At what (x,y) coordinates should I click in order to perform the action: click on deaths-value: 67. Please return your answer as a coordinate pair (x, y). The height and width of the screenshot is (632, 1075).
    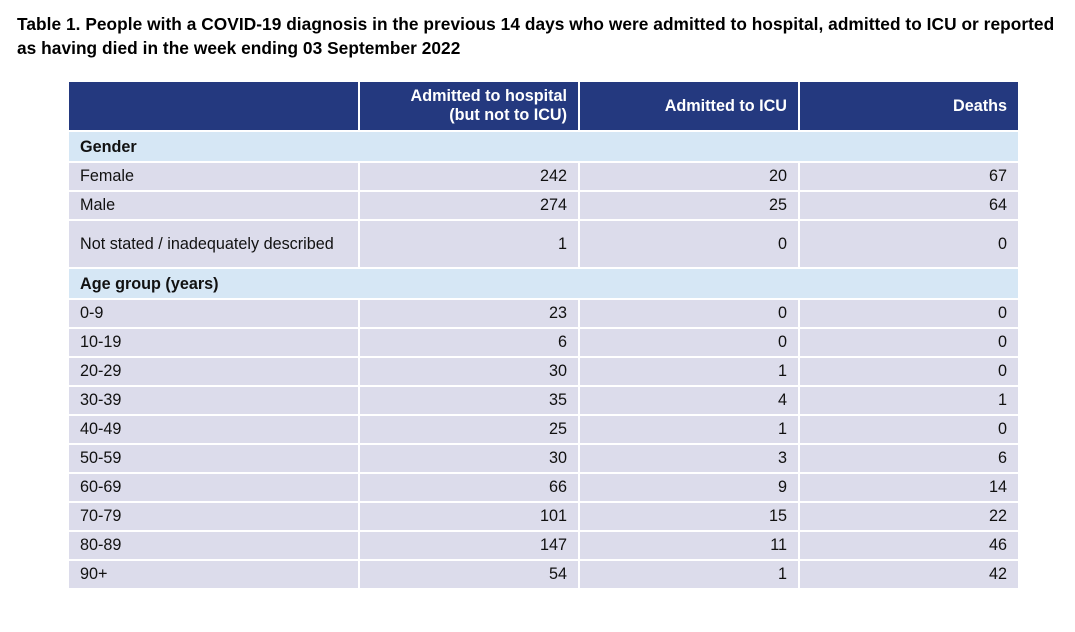
    Looking at the image, I should click on (909, 176).